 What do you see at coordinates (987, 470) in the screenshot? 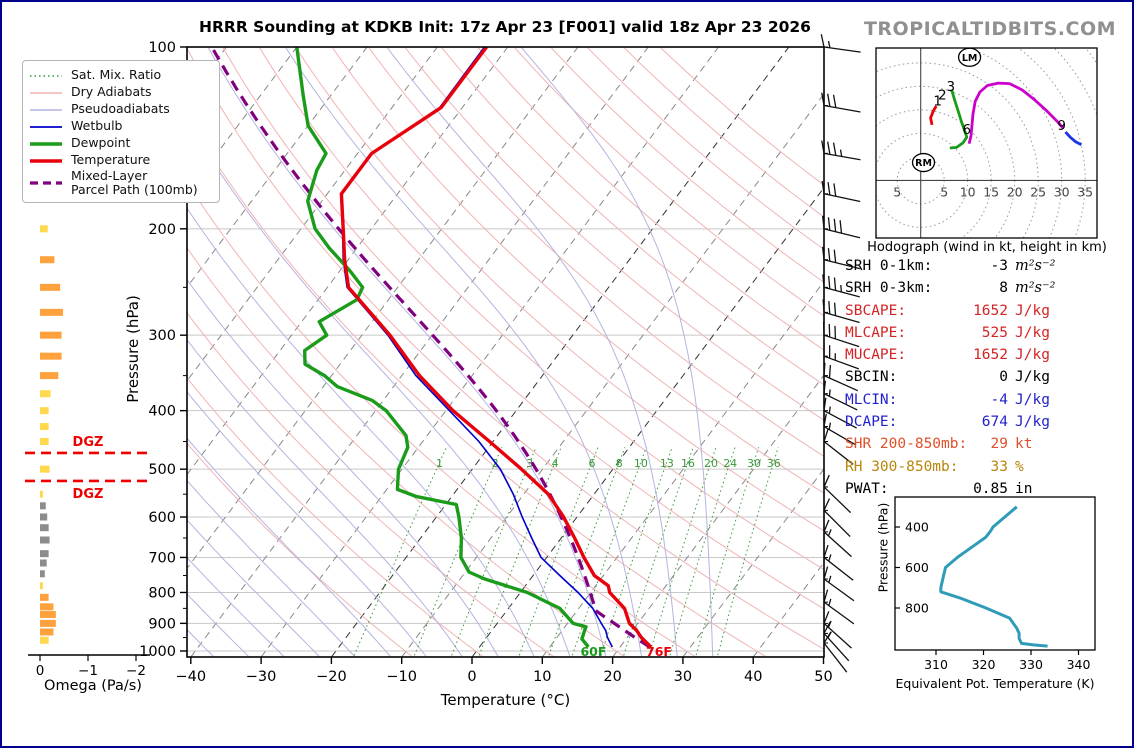
I see `stat-row-rh-300-850mb-: RH 300-850mb: 33%` at bounding box center [987, 470].